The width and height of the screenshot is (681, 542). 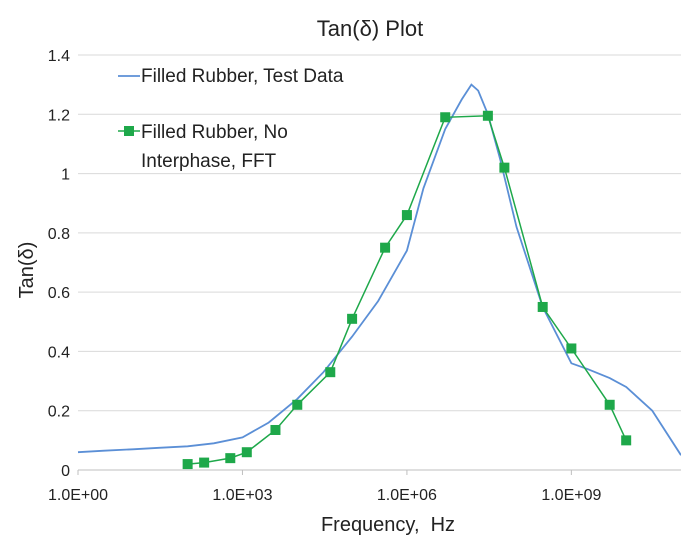 I want to click on x-tick-labels: 1.0E+00 1.0E+03 1.0E+06 1.0E+09, so click(x=325, y=495).